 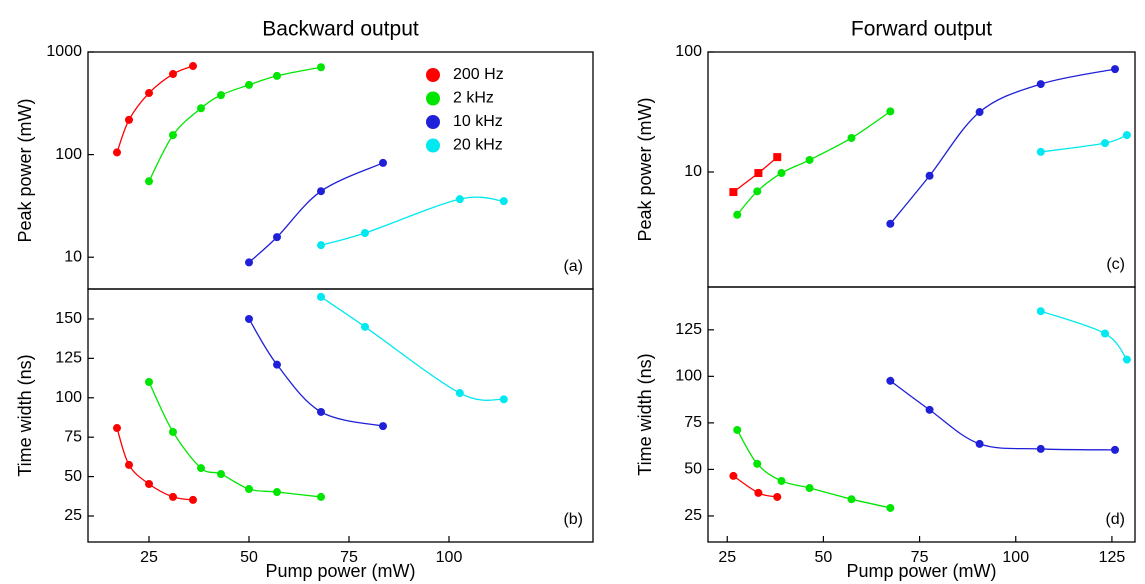 What do you see at coordinates (73, 256) in the screenshot?
I see `y-tick-label: 10` at bounding box center [73, 256].